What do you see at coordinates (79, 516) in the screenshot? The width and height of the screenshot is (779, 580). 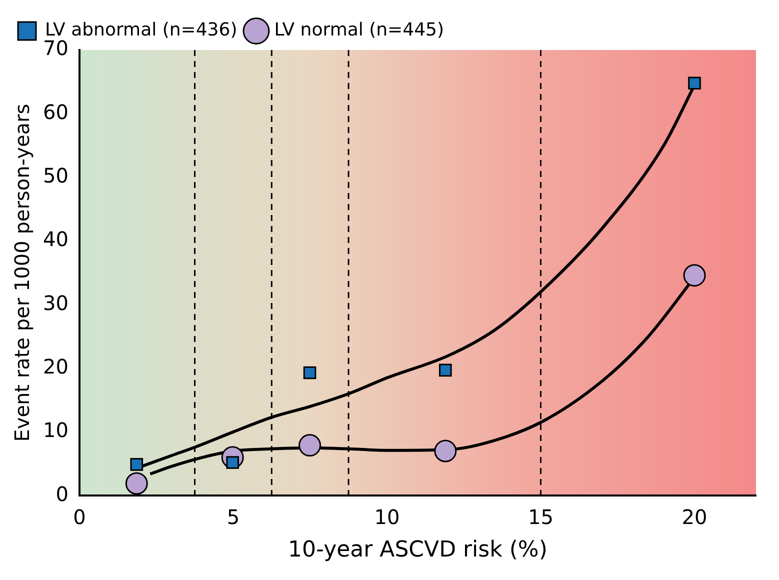 I see `x-tick-label: 0` at bounding box center [79, 516].